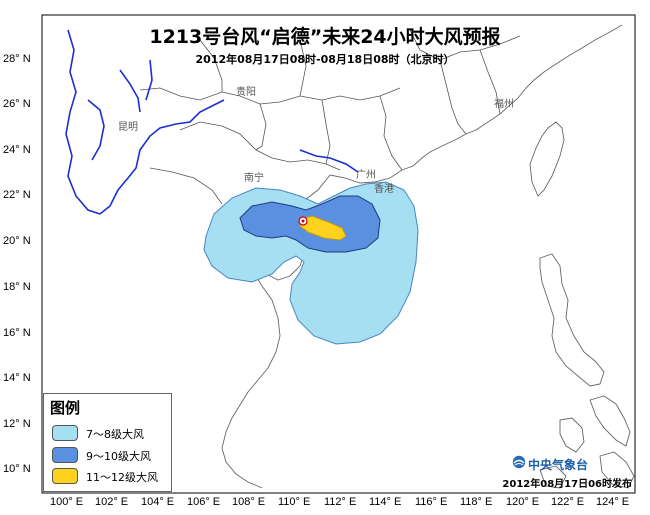 The image size is (650, 515). I want to click on city-label-nanning: 南宁, so click(254, 178).